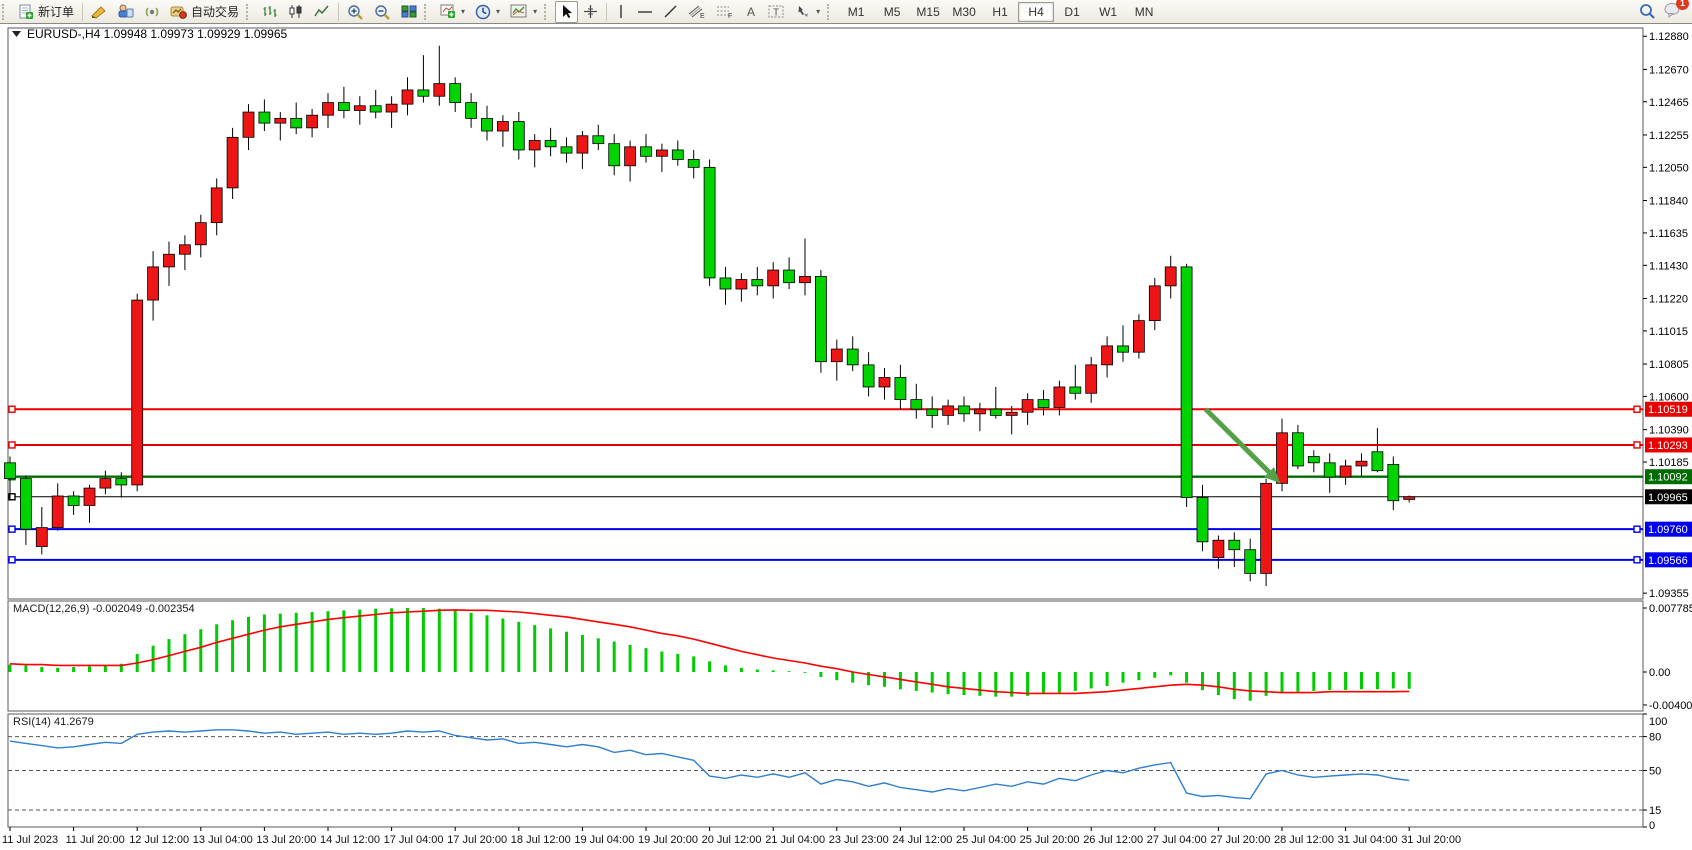 The image size is (1692, 850). What do you see at coordinates (928, 11) in the screenshot?
I see `timeframe-button-M15: M15` at bounding box center [928, 11].